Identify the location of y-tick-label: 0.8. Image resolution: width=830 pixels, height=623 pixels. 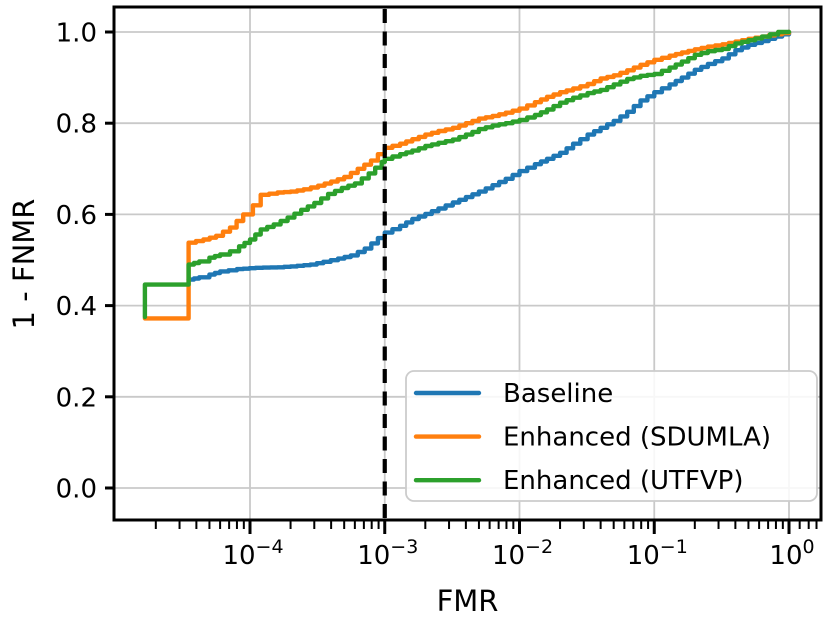
(76, 125).